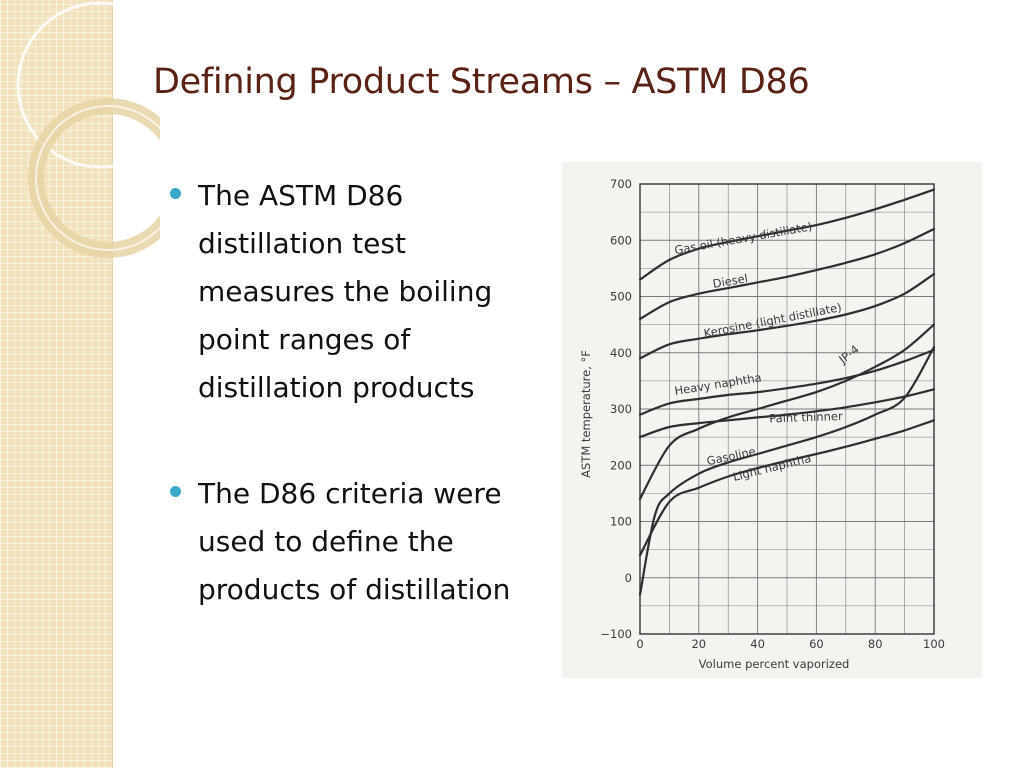 Image resolution: width=1024 pixels, height=768 pixels. I want to click on y-tick-label: 600, so click(621, 240).